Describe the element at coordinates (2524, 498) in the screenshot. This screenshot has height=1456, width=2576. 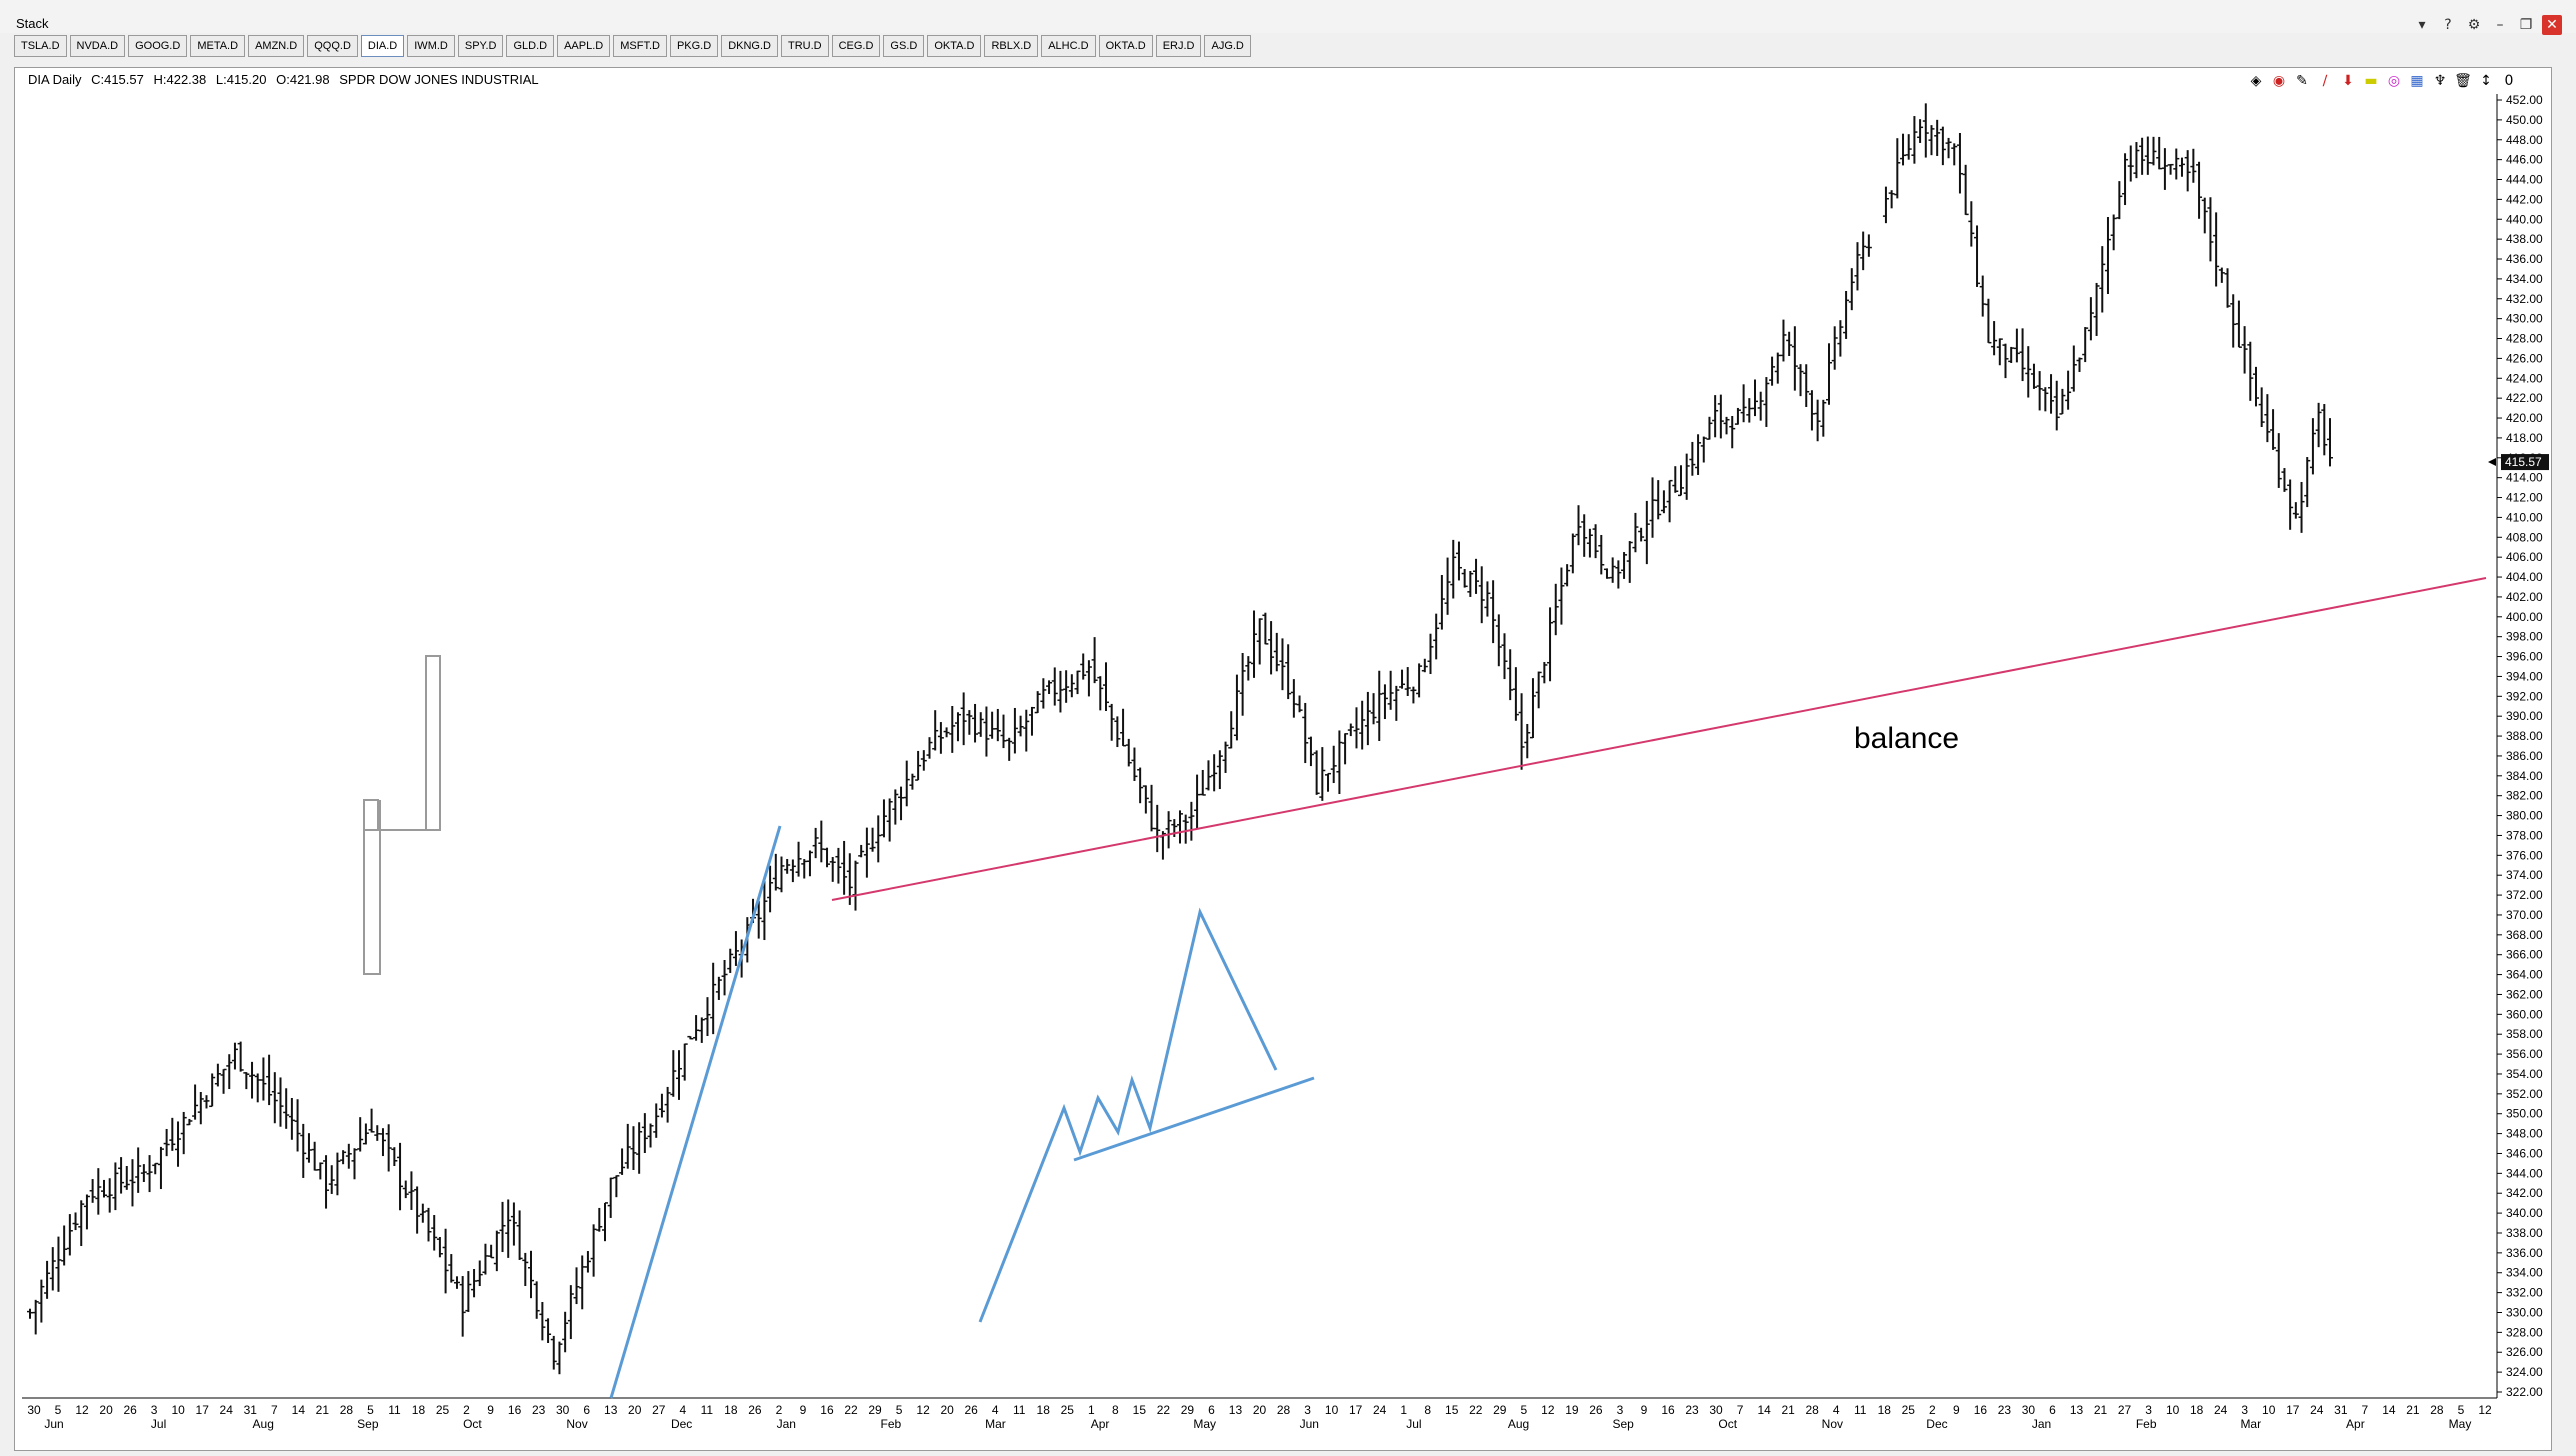
I see `y-tick-label: 412.00` at that location.